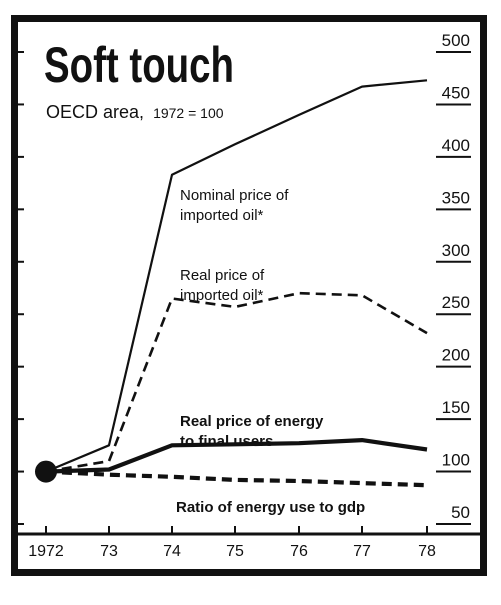 Image resolution: width=501 pixels, height=605 pixels. What do you see at coordinates (222, 215) in the screenshot?
I see `series-label-1: imported oil*` at bounding box center [222, 215].